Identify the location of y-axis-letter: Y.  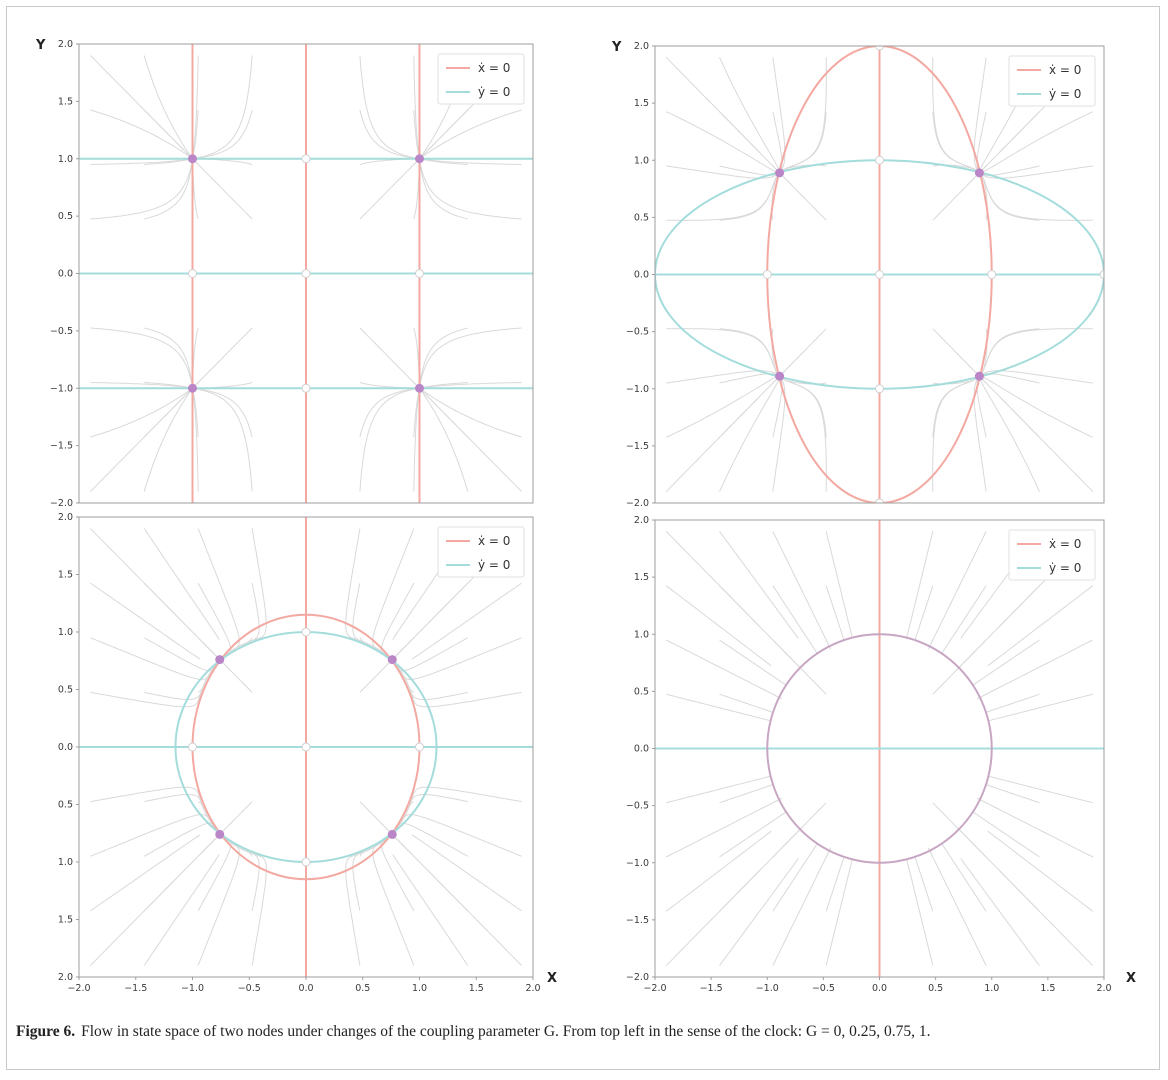
(616, 47).